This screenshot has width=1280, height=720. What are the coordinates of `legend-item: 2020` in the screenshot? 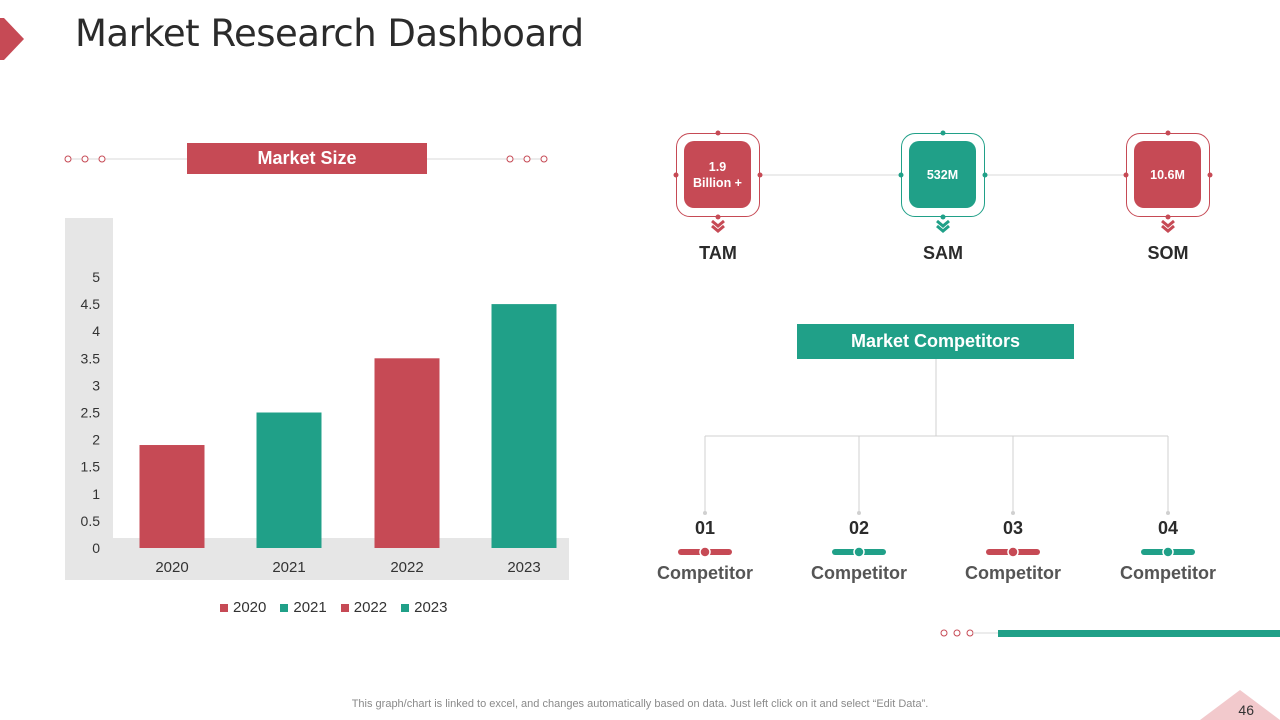 It's located at (243, 607).